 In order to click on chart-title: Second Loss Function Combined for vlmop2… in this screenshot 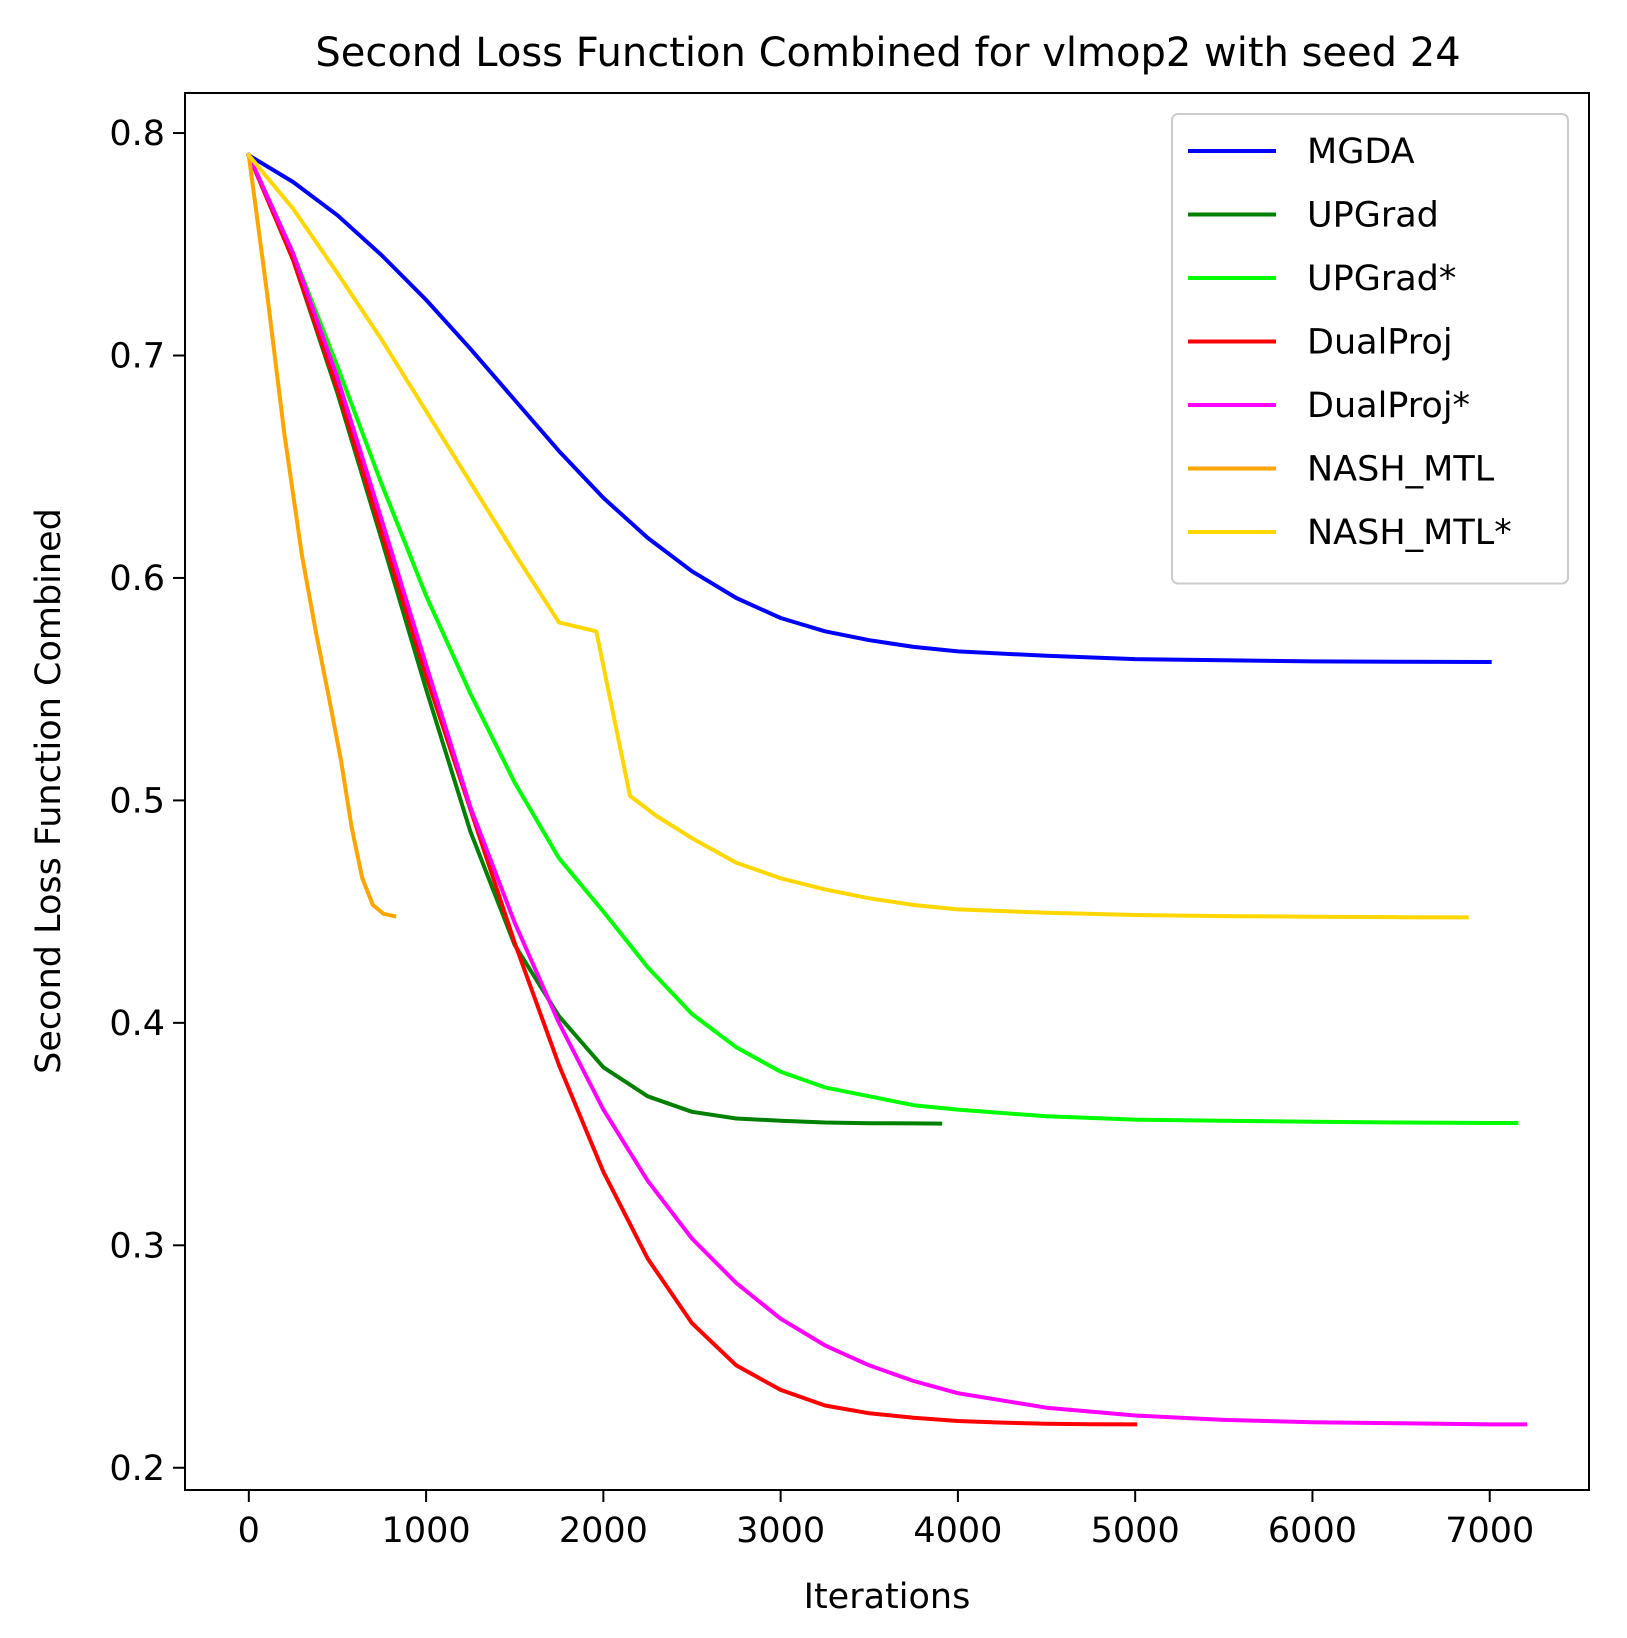, I will do `click(887, 53)`.